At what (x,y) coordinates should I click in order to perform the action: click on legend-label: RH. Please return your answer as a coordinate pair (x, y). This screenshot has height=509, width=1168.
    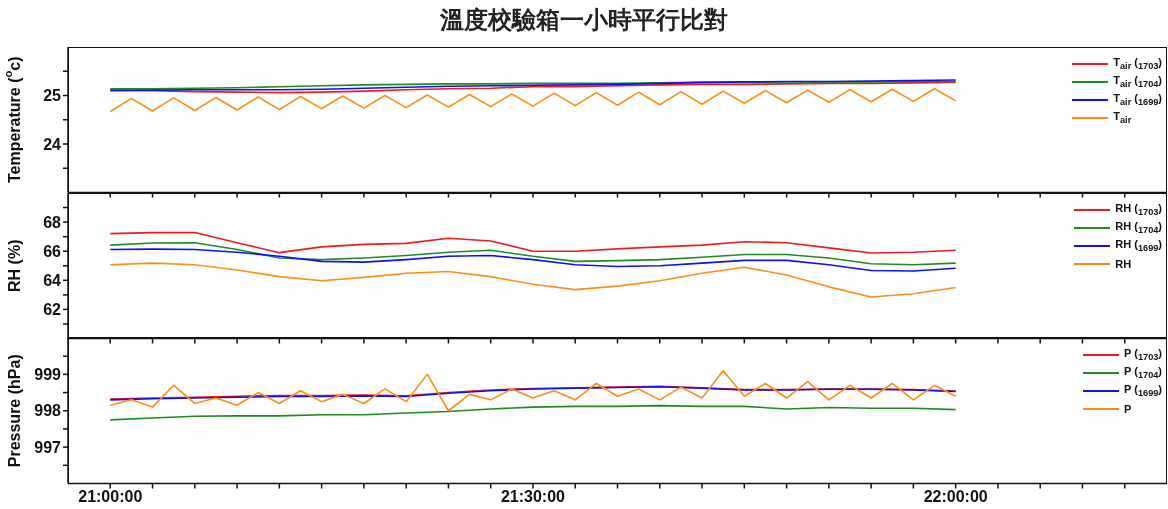
    Looking at the image, I should click on (1123, 263).